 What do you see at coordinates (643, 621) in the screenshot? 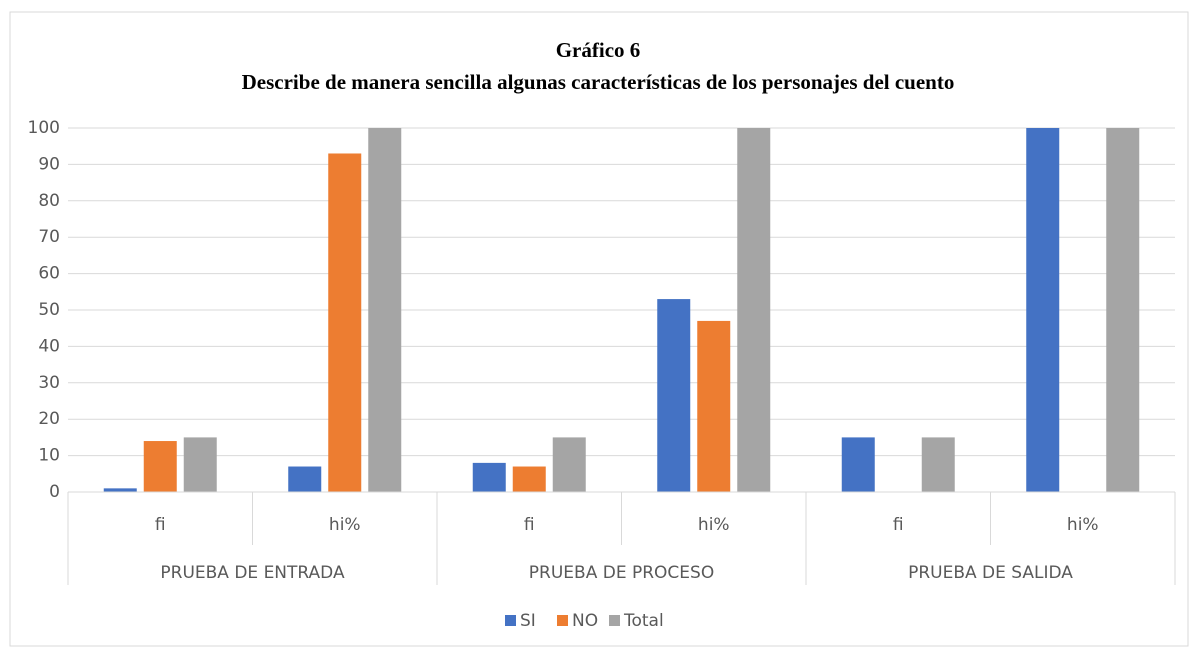
I see `legend-label: Total` at bounding box center [643, 621].